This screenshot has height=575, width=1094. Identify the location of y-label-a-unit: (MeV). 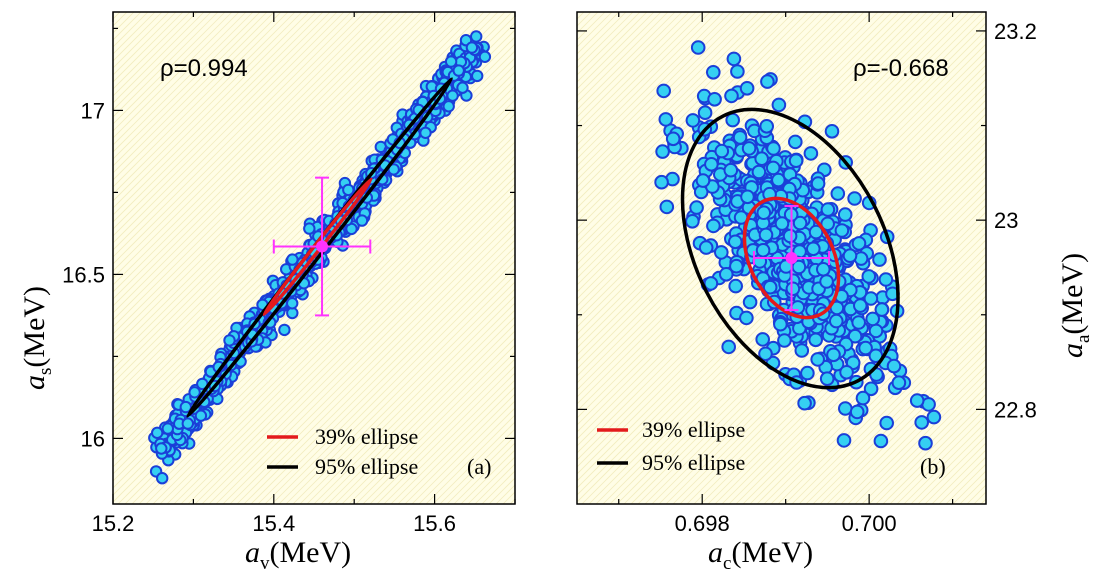
(34, 327).